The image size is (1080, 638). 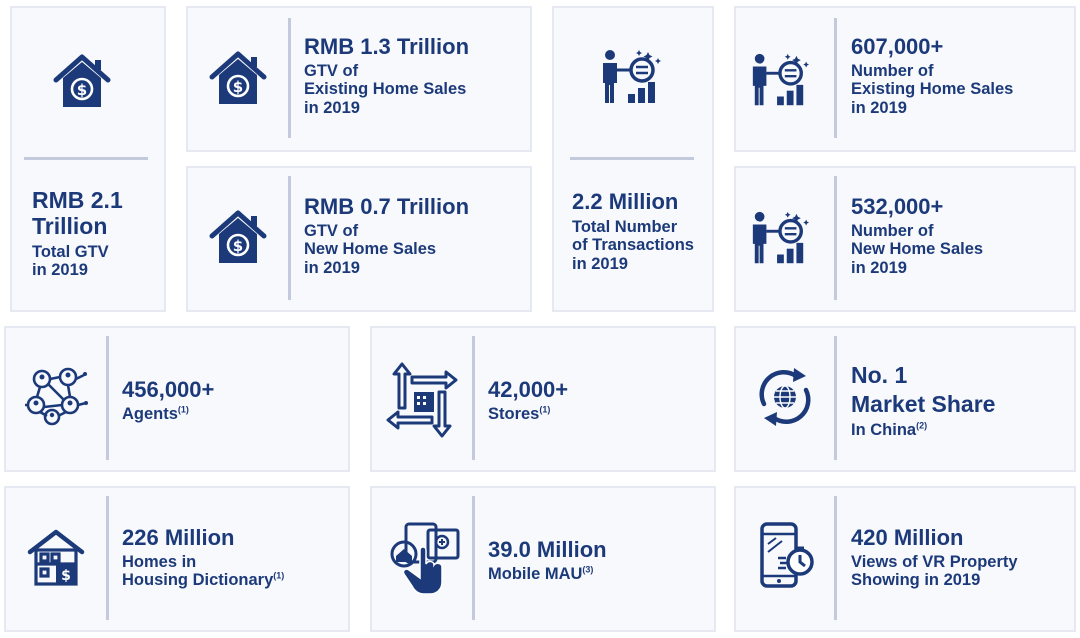 What do you see at coordinates (387, 46) in the screenshot?
I see `existing-gtv-value: RMB 1.3 Trillion` at bounding box center [387, 46].